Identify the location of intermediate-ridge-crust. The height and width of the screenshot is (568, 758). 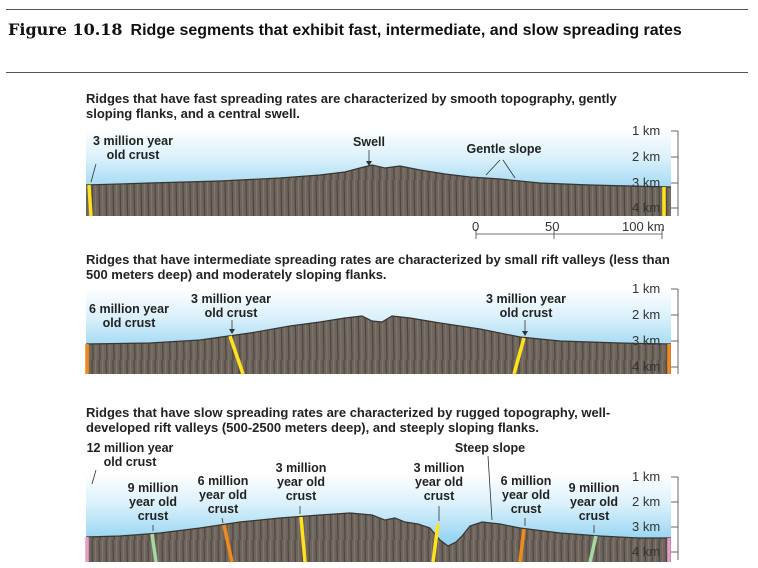
(378, 345).